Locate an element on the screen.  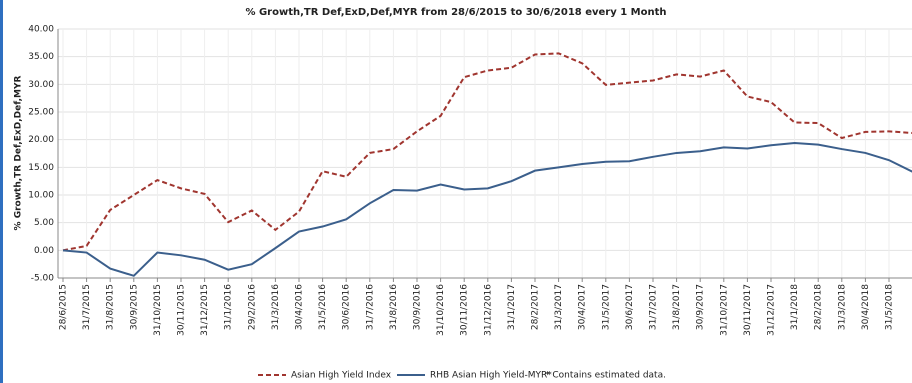
x-tick-label: 30/4/2018 is located at coordinates (866, 307).